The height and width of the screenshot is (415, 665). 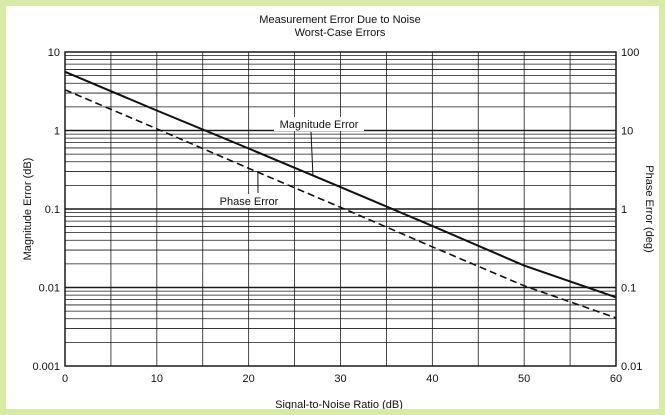 I want to click on y2-tick-label: 0.01, so click(x=631, y=367).